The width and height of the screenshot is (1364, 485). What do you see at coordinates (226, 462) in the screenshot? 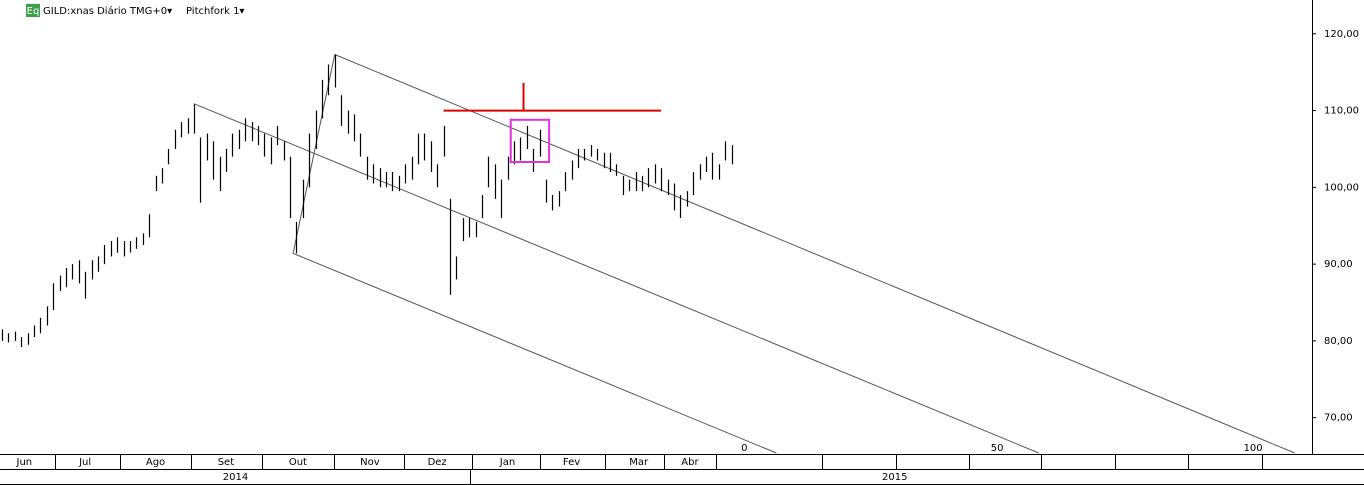
I see `x-tick-label: Set` at bounding box center [226, 462].